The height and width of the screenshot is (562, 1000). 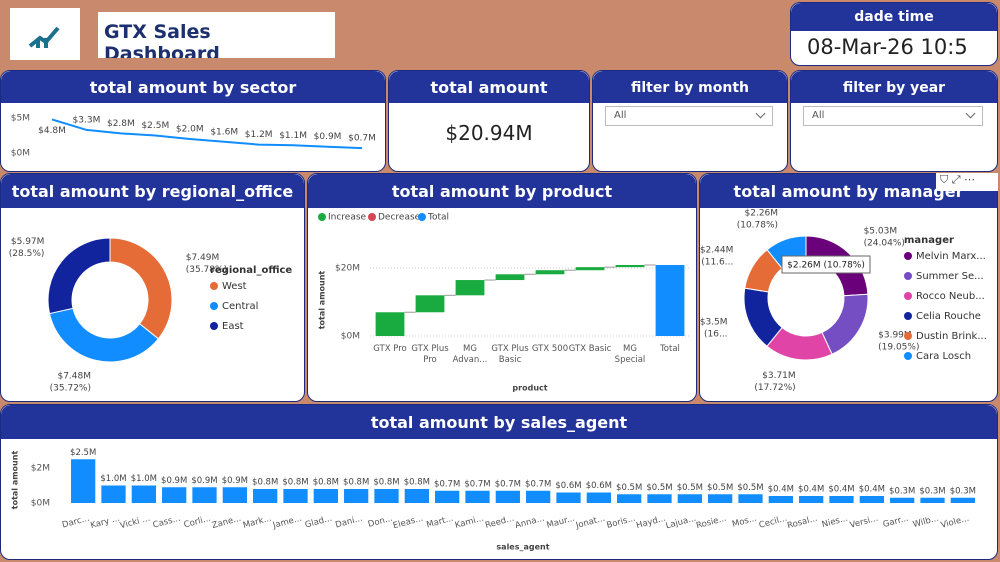 What do you see at coordinates (967, 182) in the screenshot?
I see `visual-toolbar: ⛉ ⤢ ⋯` at bounding box center [967, 182].